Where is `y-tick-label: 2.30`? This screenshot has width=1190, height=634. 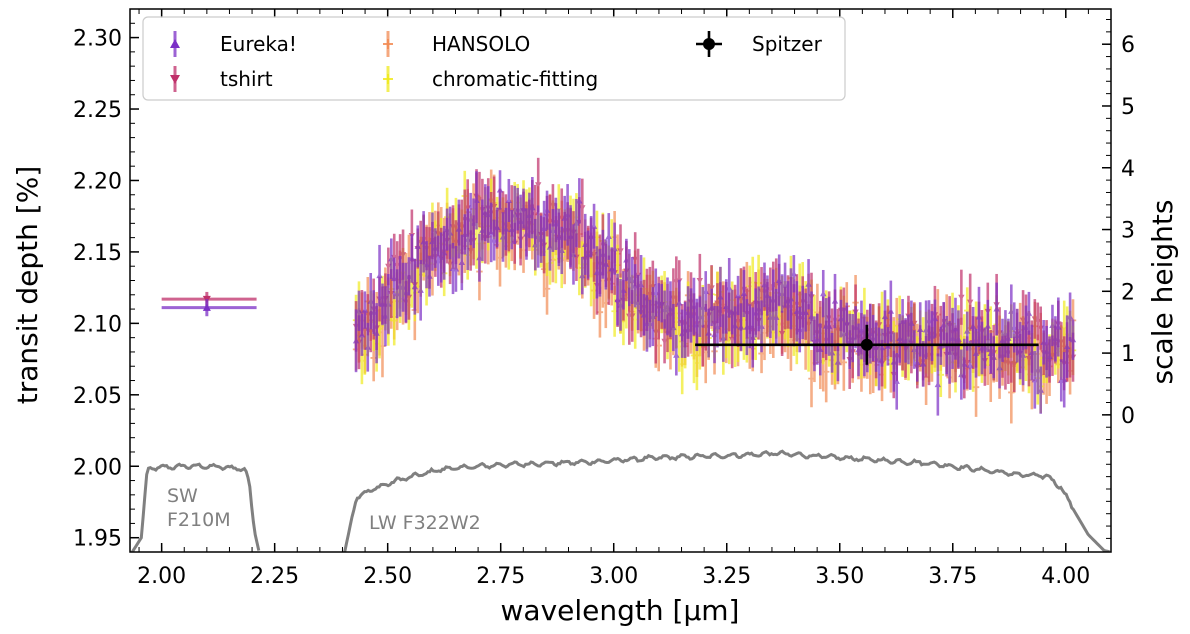
y-tick-label: 2.30 is located at coordinates (97, 39).